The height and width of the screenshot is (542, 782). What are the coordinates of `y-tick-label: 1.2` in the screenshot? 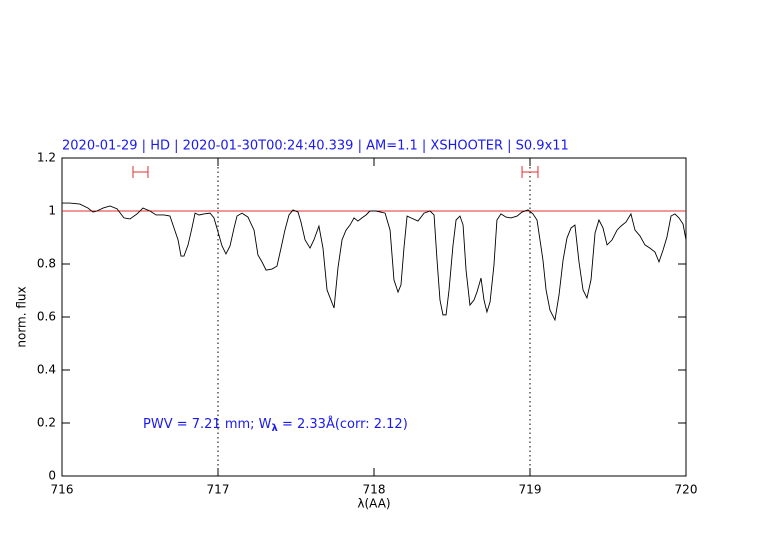 It's located at (46, 158).